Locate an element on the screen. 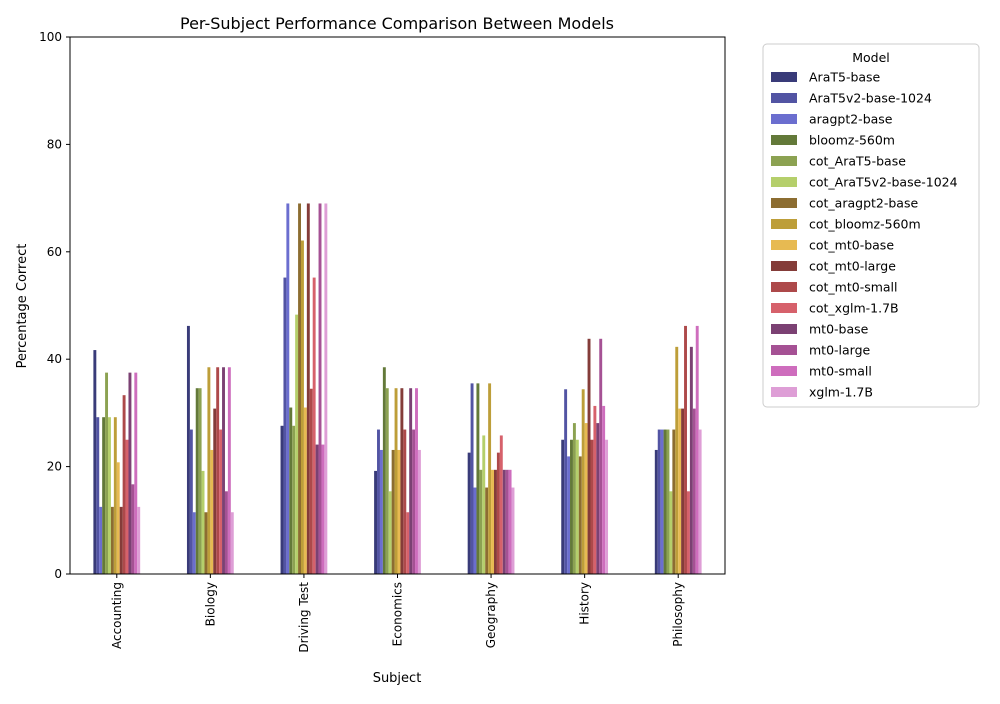 The image size is (1000, 704). legend-label: cot_AraT5v2-base-1024 is located at coordinates (883, 182).